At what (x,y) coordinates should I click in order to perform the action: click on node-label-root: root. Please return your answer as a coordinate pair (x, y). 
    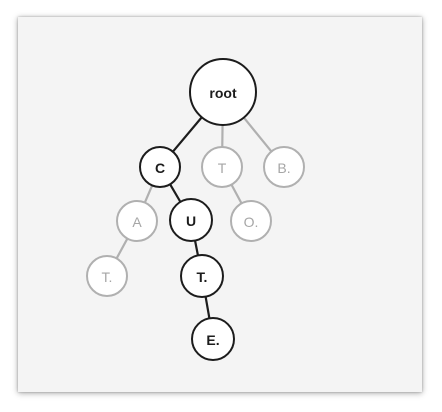
    Looking at the image, I should click on (223, 93).